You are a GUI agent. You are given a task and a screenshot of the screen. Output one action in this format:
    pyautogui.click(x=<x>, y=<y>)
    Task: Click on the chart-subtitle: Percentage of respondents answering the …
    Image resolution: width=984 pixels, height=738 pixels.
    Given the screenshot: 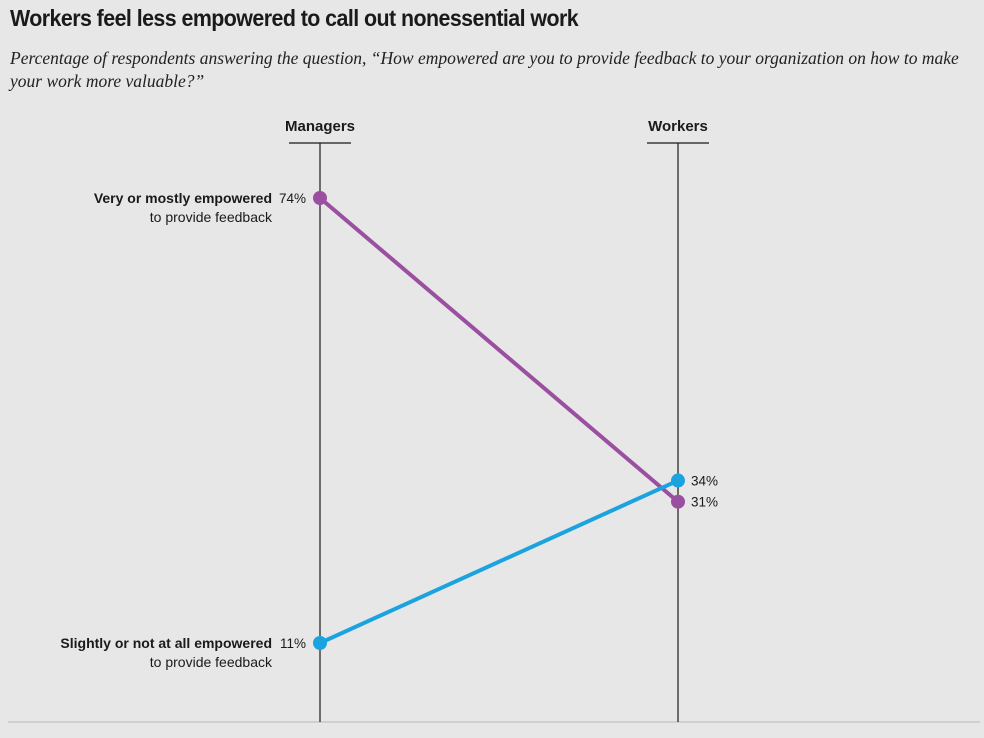 What is the action you would take?
    pyautogui.click(x=484, y=69)
    